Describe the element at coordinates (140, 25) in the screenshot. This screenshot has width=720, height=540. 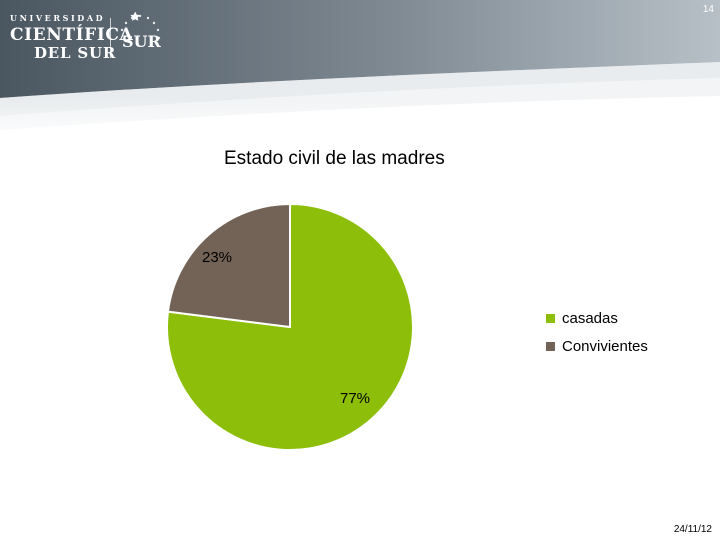
I see `star-ring-icon` at that location.